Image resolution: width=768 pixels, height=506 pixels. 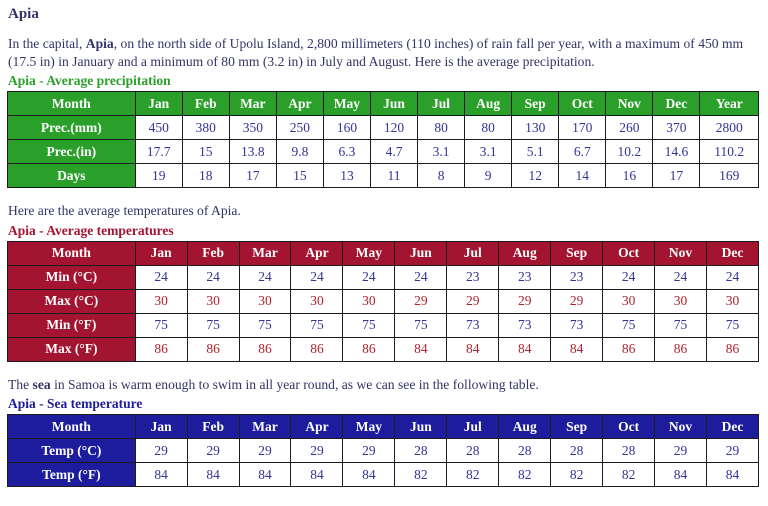 I want to click on row-label: Max (°C), so click(x=71, y=301).